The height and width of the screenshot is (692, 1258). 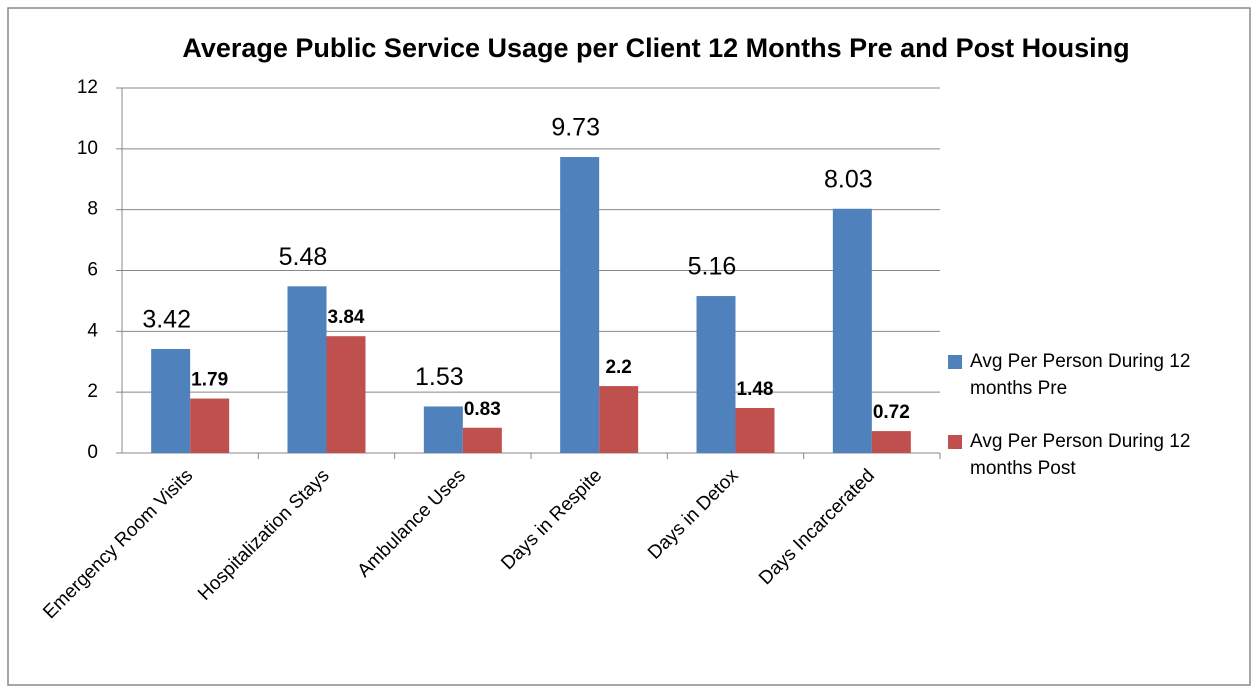 I want to click on x-tick-label: Emergency Room Visits, so click(x=118, y=544).